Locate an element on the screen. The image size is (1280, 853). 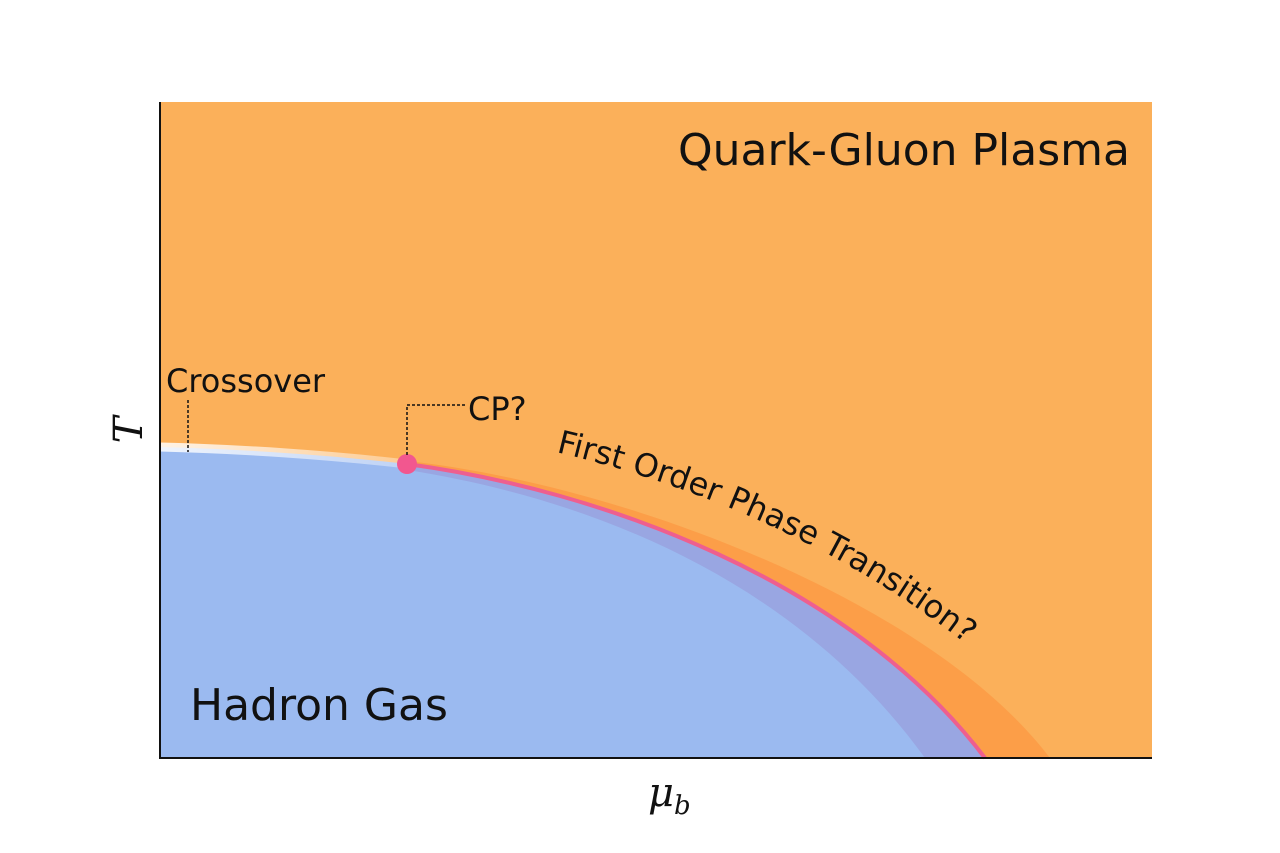
x-axis-label: μb is located at coordinates (669, 795).